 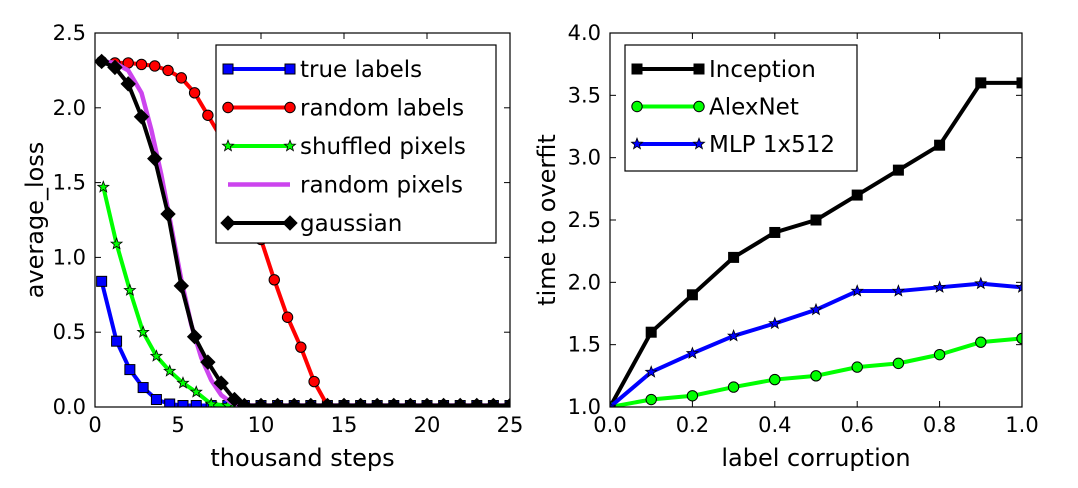 I want to click on y-tick-label: 4.0, so click(x=584, y=33).